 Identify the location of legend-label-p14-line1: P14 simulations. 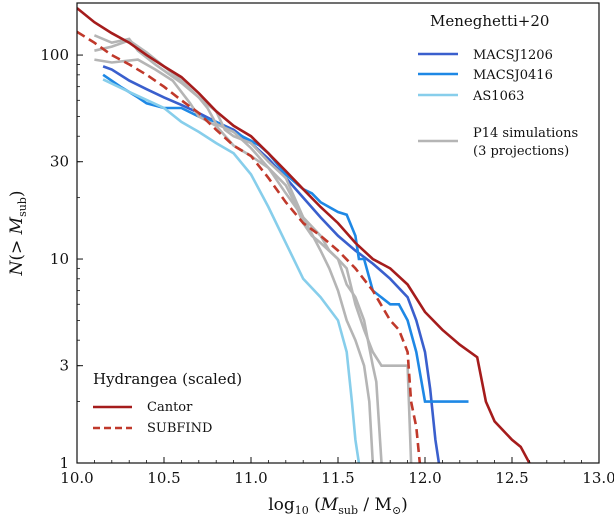
(525, 133).